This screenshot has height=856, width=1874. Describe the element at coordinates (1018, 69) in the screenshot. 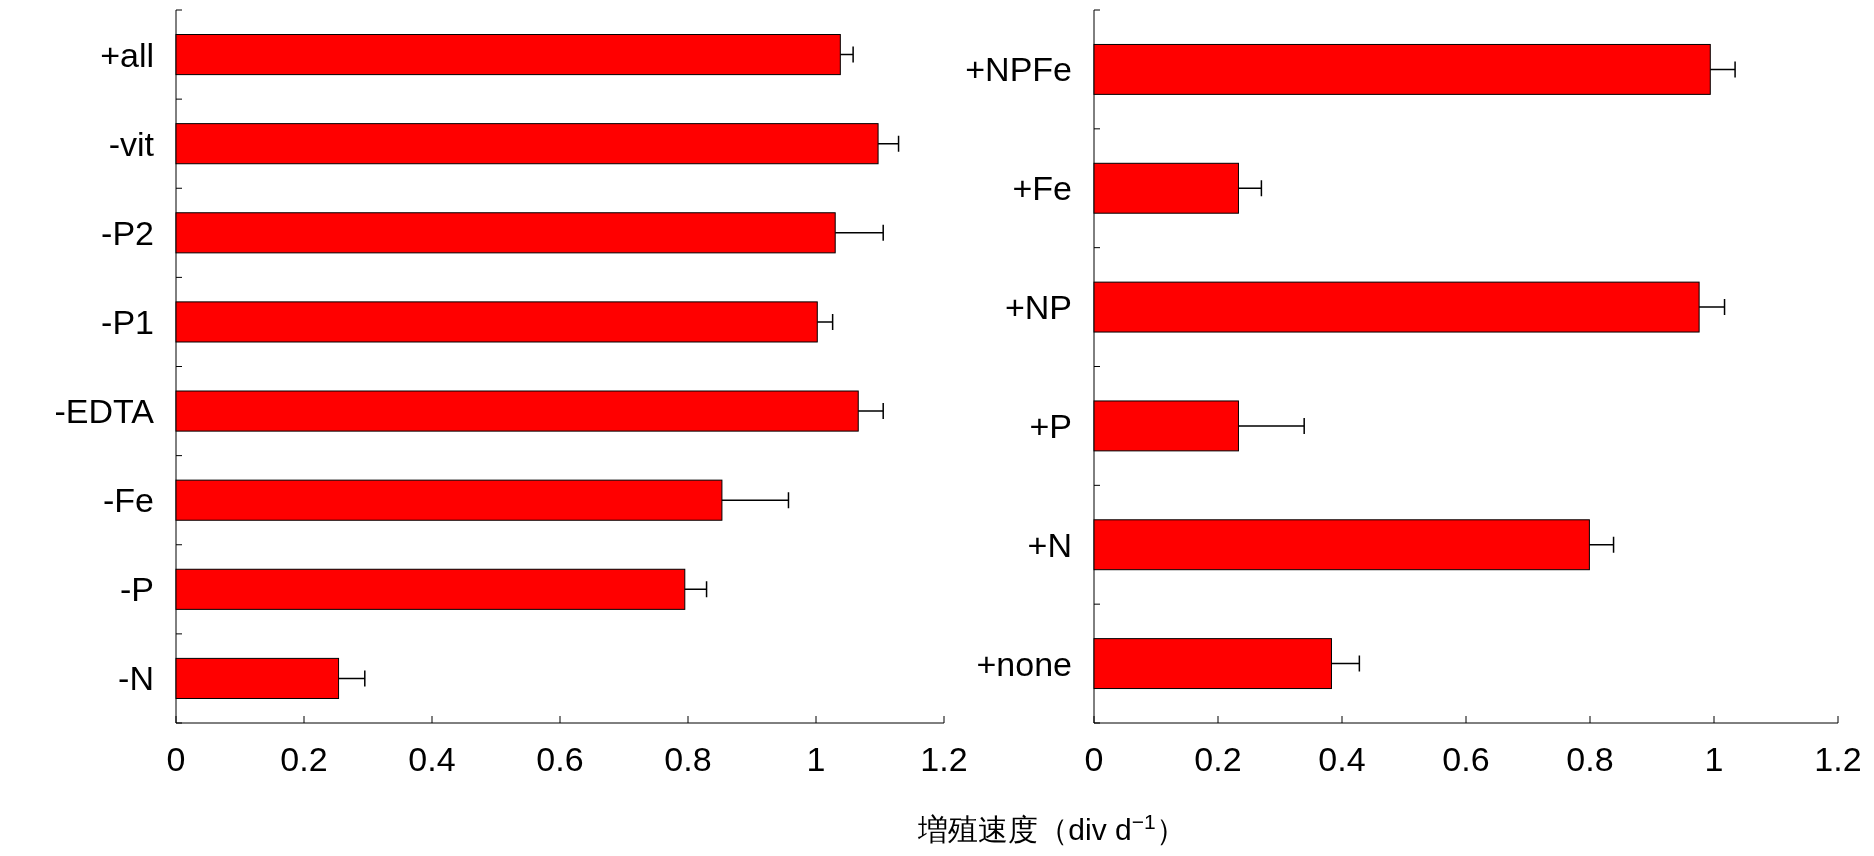

I see `y-tick-label: +NPFe` at that location.